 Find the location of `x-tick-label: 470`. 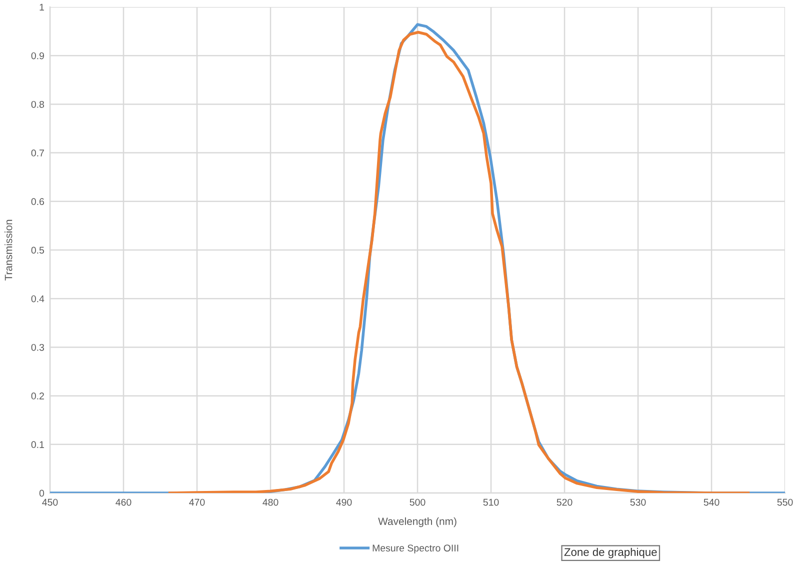

x-tick-label: 470 is located at coordinates (197, 502).